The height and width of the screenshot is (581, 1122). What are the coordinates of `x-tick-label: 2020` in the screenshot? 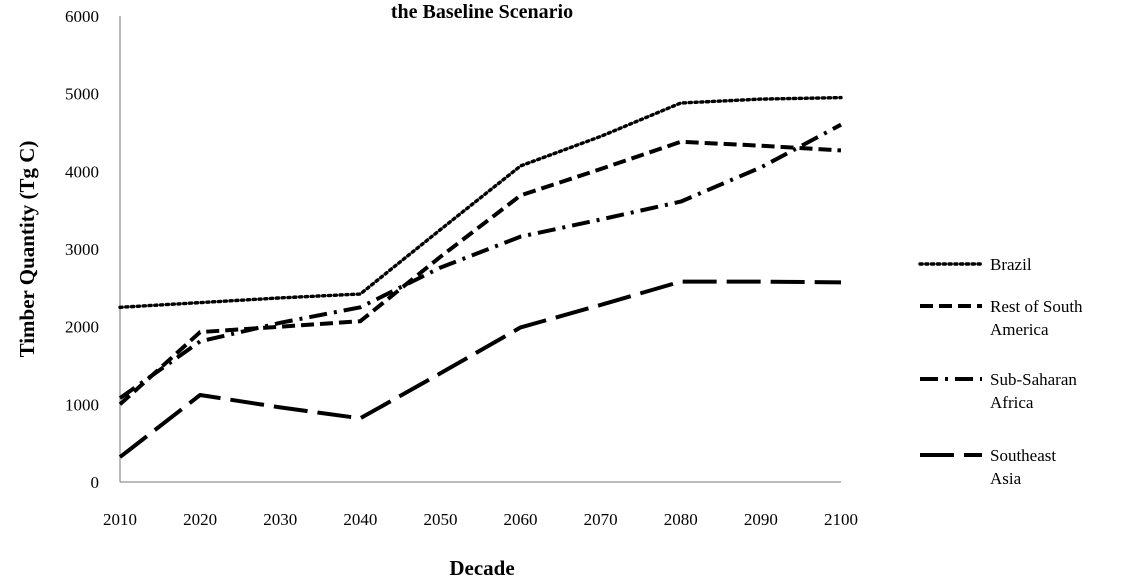 It's located at (200, 519).